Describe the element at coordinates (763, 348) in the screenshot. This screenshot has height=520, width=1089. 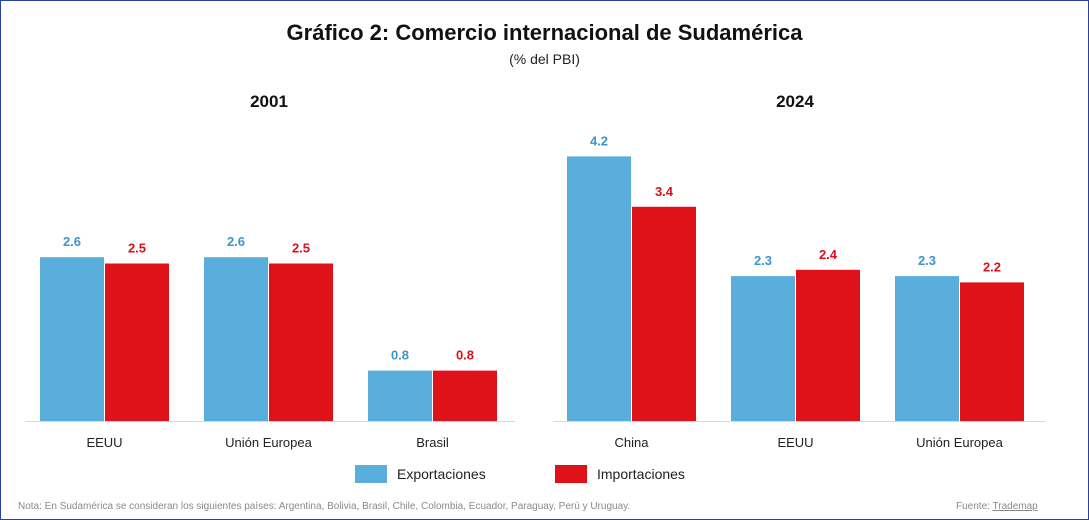
I see `bar-2024-eeuu-exports` at that location.